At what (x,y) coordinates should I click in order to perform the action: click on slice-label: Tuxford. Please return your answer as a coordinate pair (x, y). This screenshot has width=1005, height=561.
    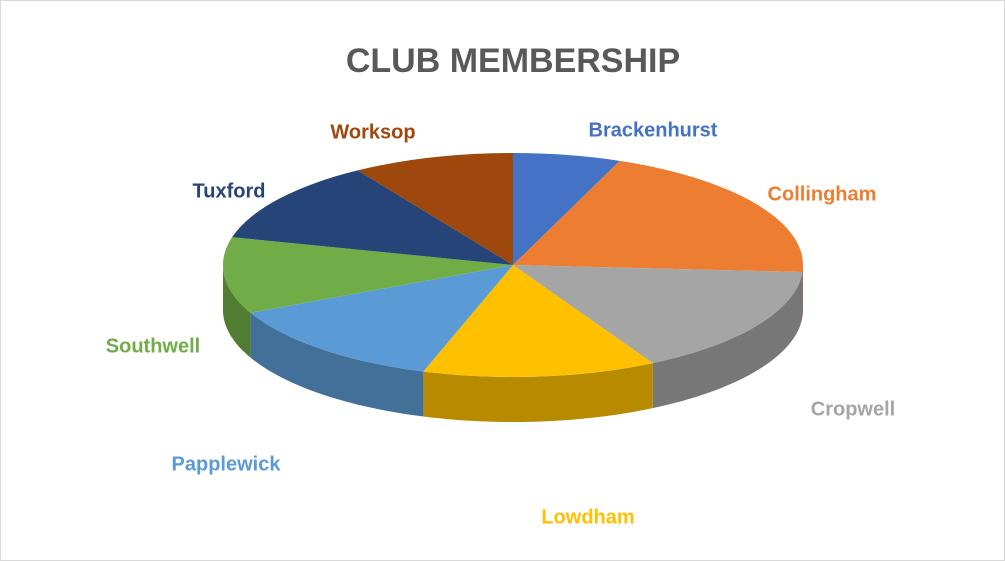
    Looking at the image, I should click on (229, 191).